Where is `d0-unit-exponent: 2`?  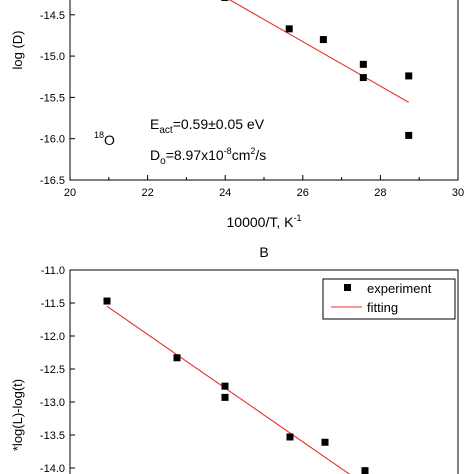 d0-unit-exponent: 2 is located at coordinates (252, 151).